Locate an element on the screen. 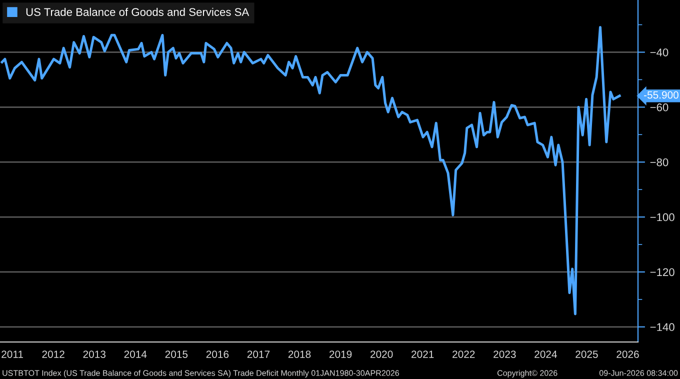  y-tick-label: −140 is located at coordinates (662, 327).